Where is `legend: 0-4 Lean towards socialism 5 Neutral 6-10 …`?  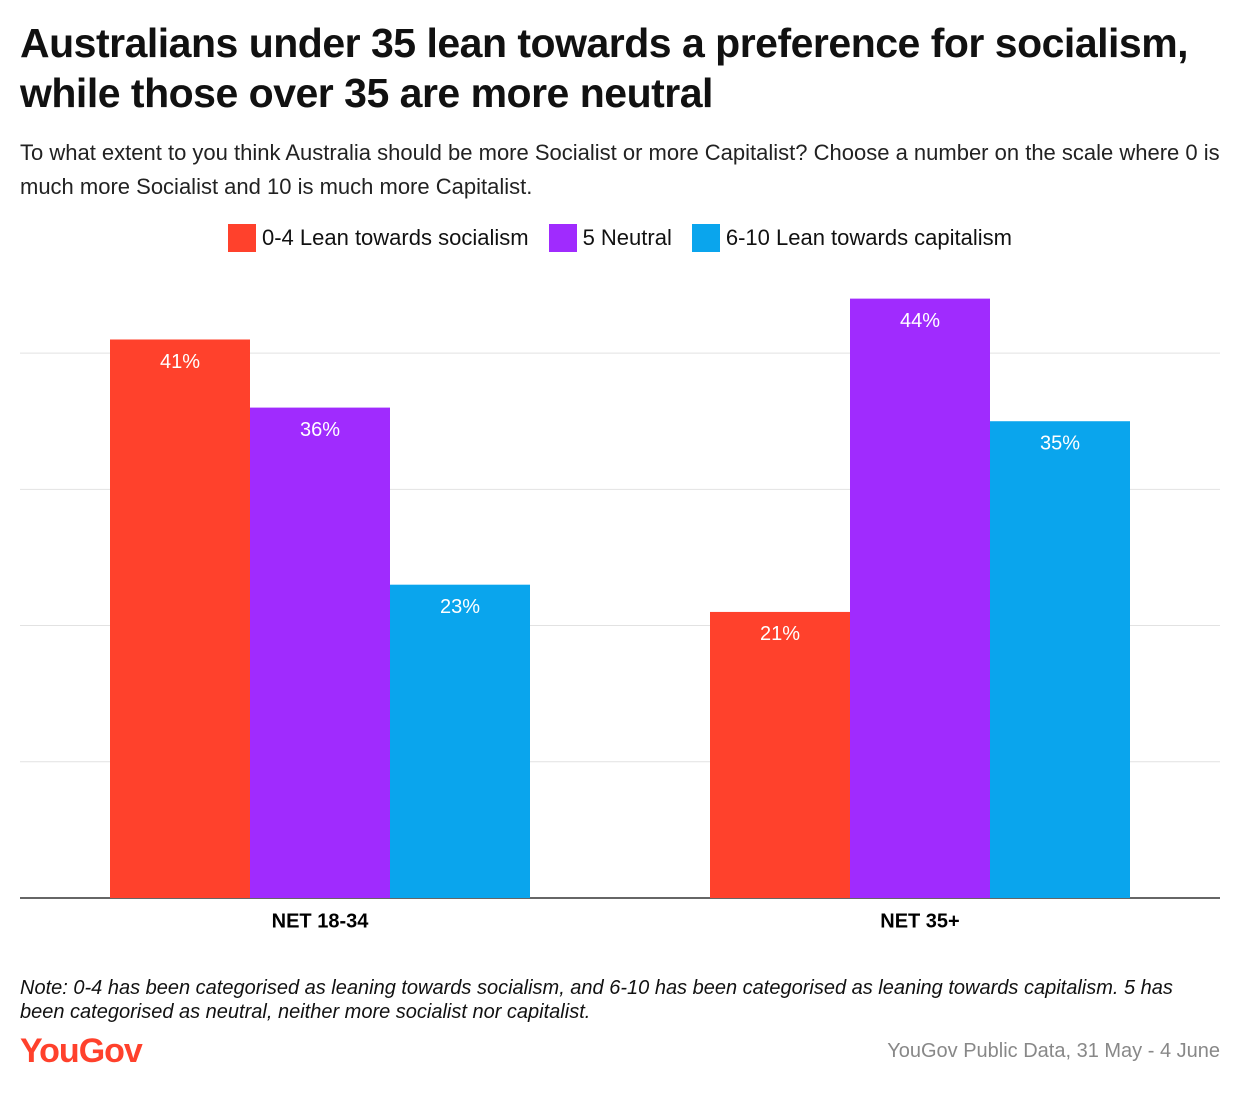
legend: 0-4 Lean towards socialism 5 Neutral 6-10 … is located at coordinates (620, 238).